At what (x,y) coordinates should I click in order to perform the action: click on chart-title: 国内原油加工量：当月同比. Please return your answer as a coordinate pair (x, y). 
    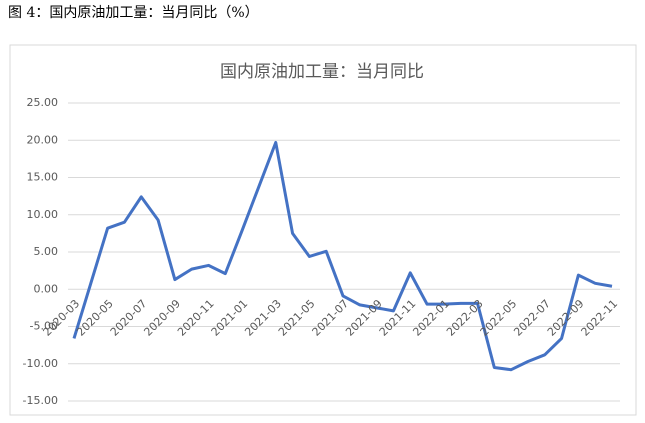
    Looking at the image, I should click on (322, 72).